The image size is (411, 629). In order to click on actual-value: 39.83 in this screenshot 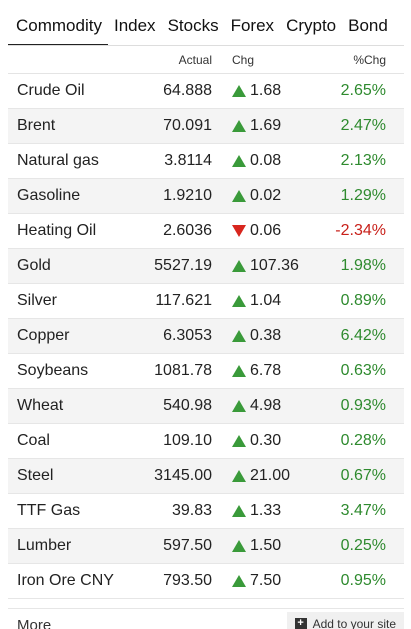, I will do `click(191, 510)`.